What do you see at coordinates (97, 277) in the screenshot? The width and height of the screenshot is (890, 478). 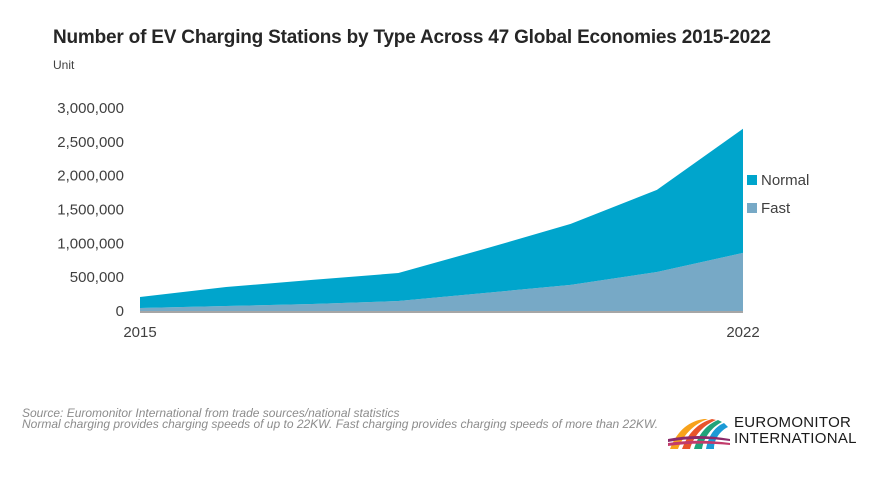 I see `y-tick-label: 500,000` at bounding box center [97, 277].